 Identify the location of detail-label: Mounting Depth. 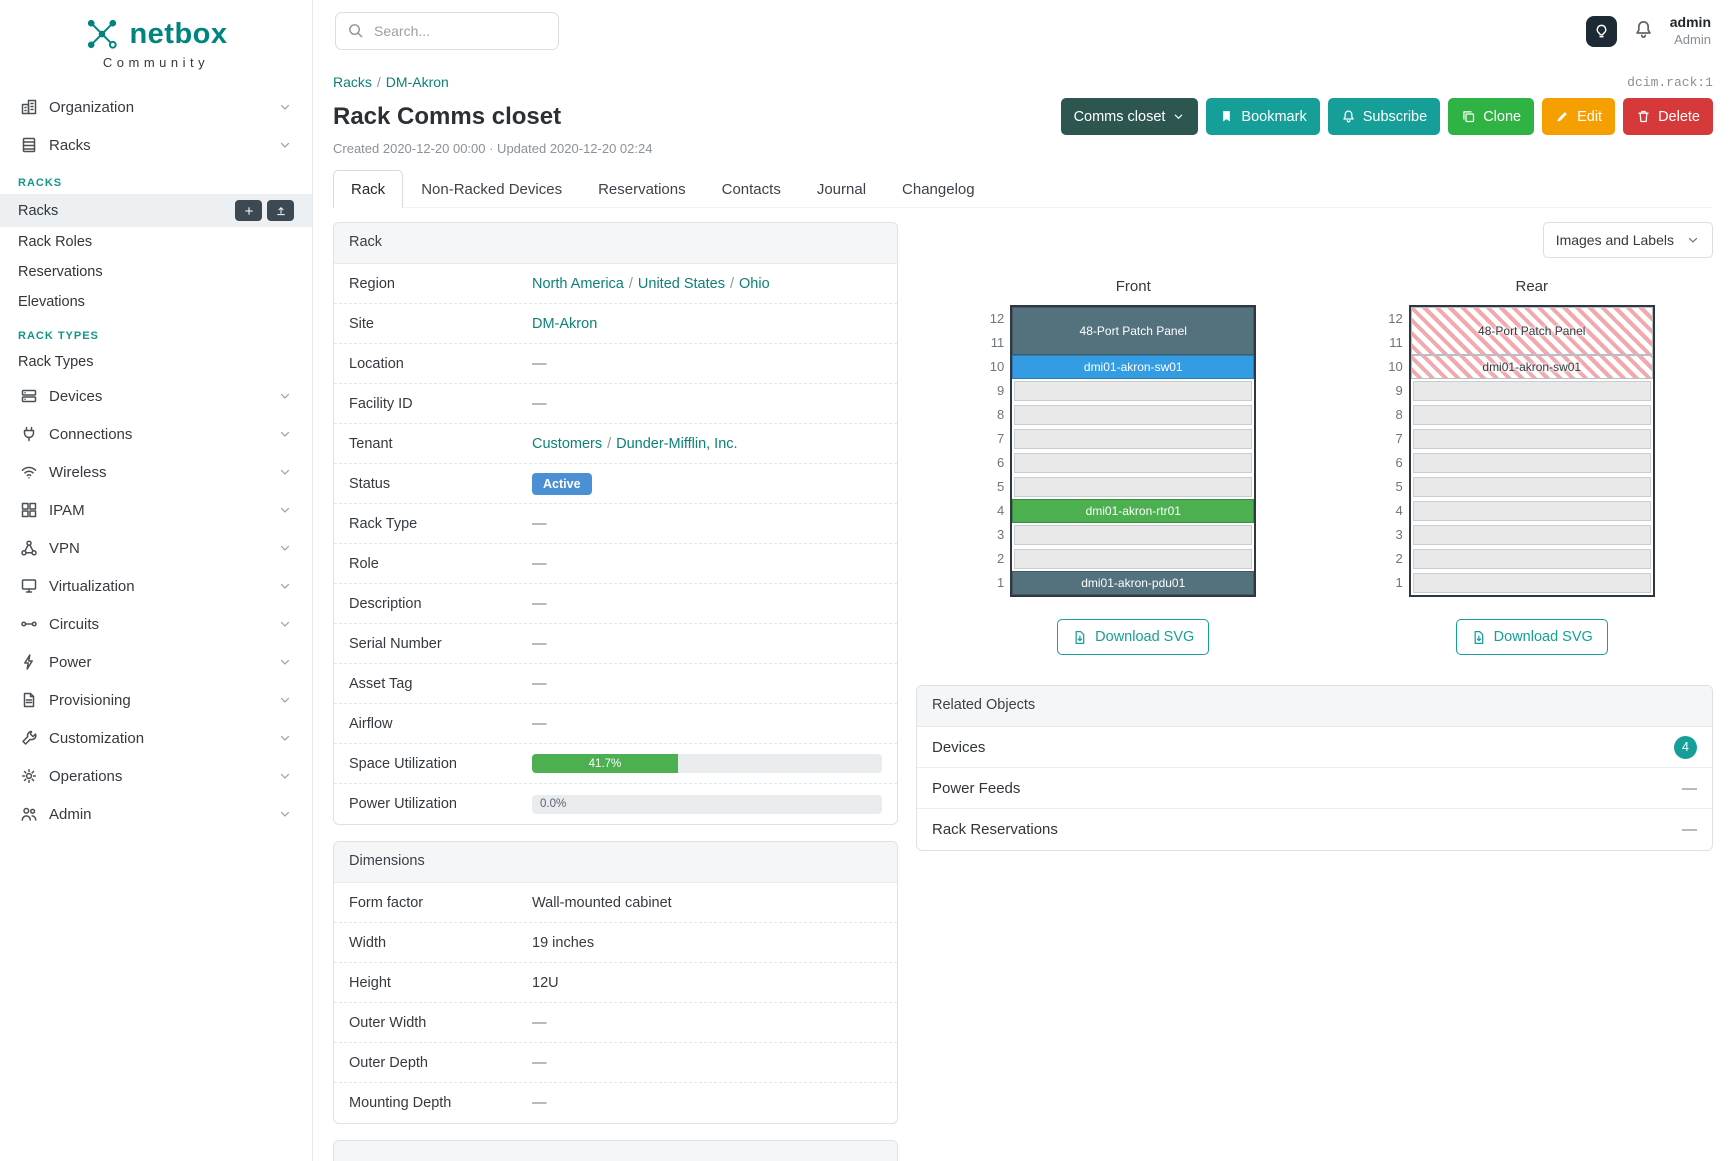
(400, 1103).